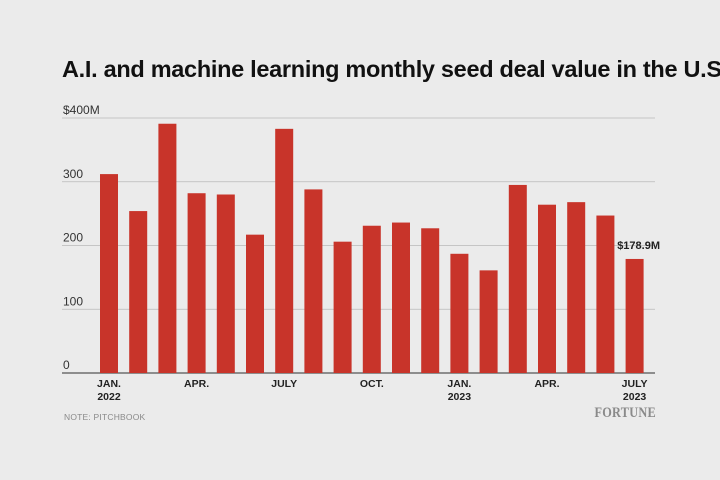 The height and width of the screenshot is (480, 720). I want to click on y-tick-label: 300, so click(73, 174).